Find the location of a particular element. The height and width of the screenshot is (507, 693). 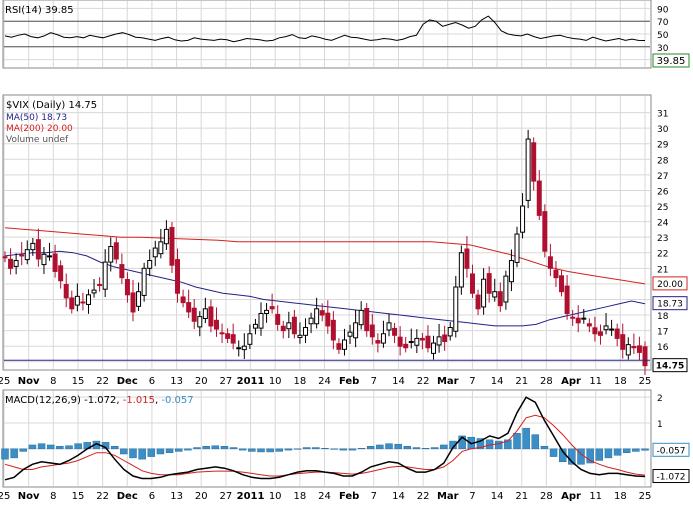

last-price-badge-label: 14.75 is located at coordinates (670, 367).